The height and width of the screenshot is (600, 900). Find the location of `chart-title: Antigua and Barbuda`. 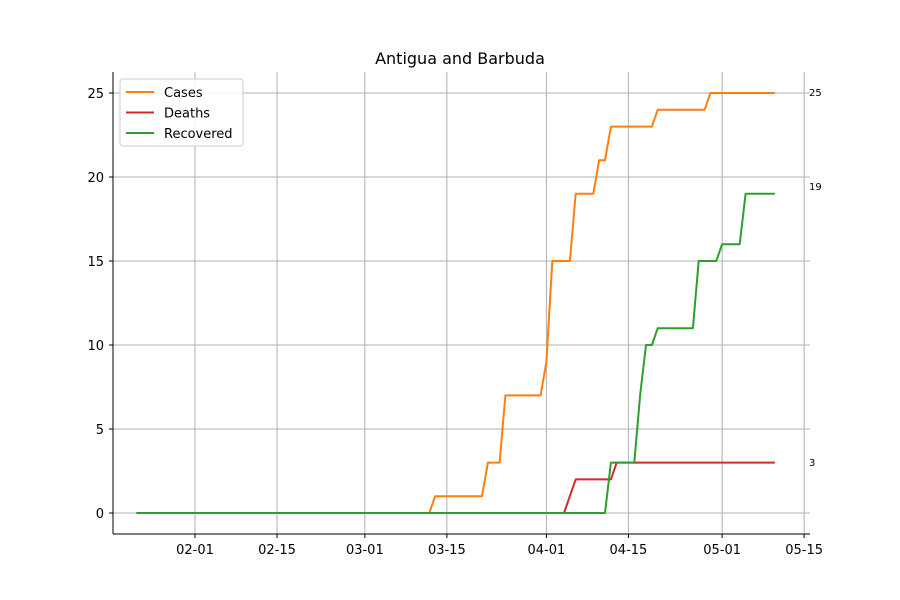

chart-title: Antigua and Barbuda is located at coordinates (460, 58).